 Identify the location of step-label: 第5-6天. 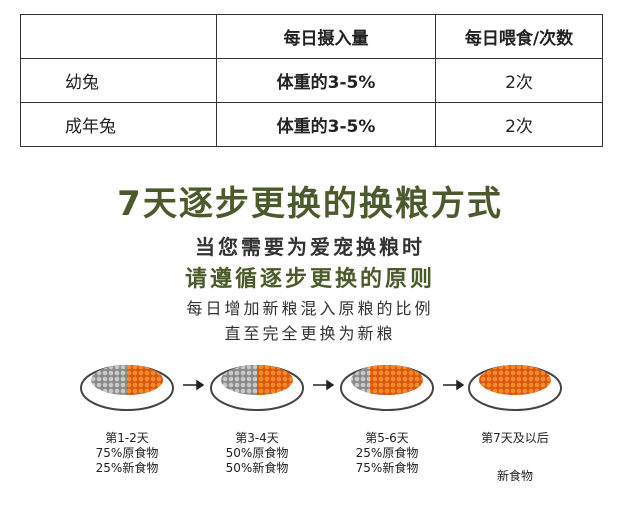
(387, 438).